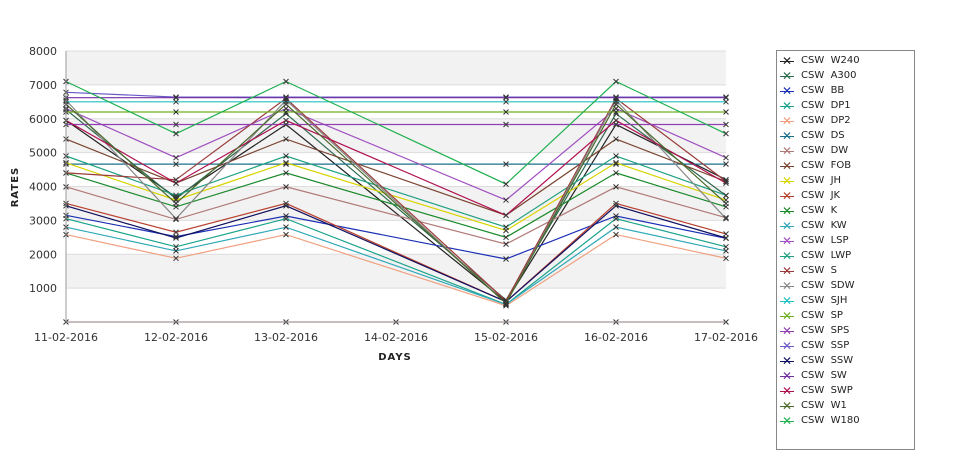  What do you see at coordinates (826, 255) in the screenshot?
I see `legend-label: CSW LWP` at bounding box center [826, 255].